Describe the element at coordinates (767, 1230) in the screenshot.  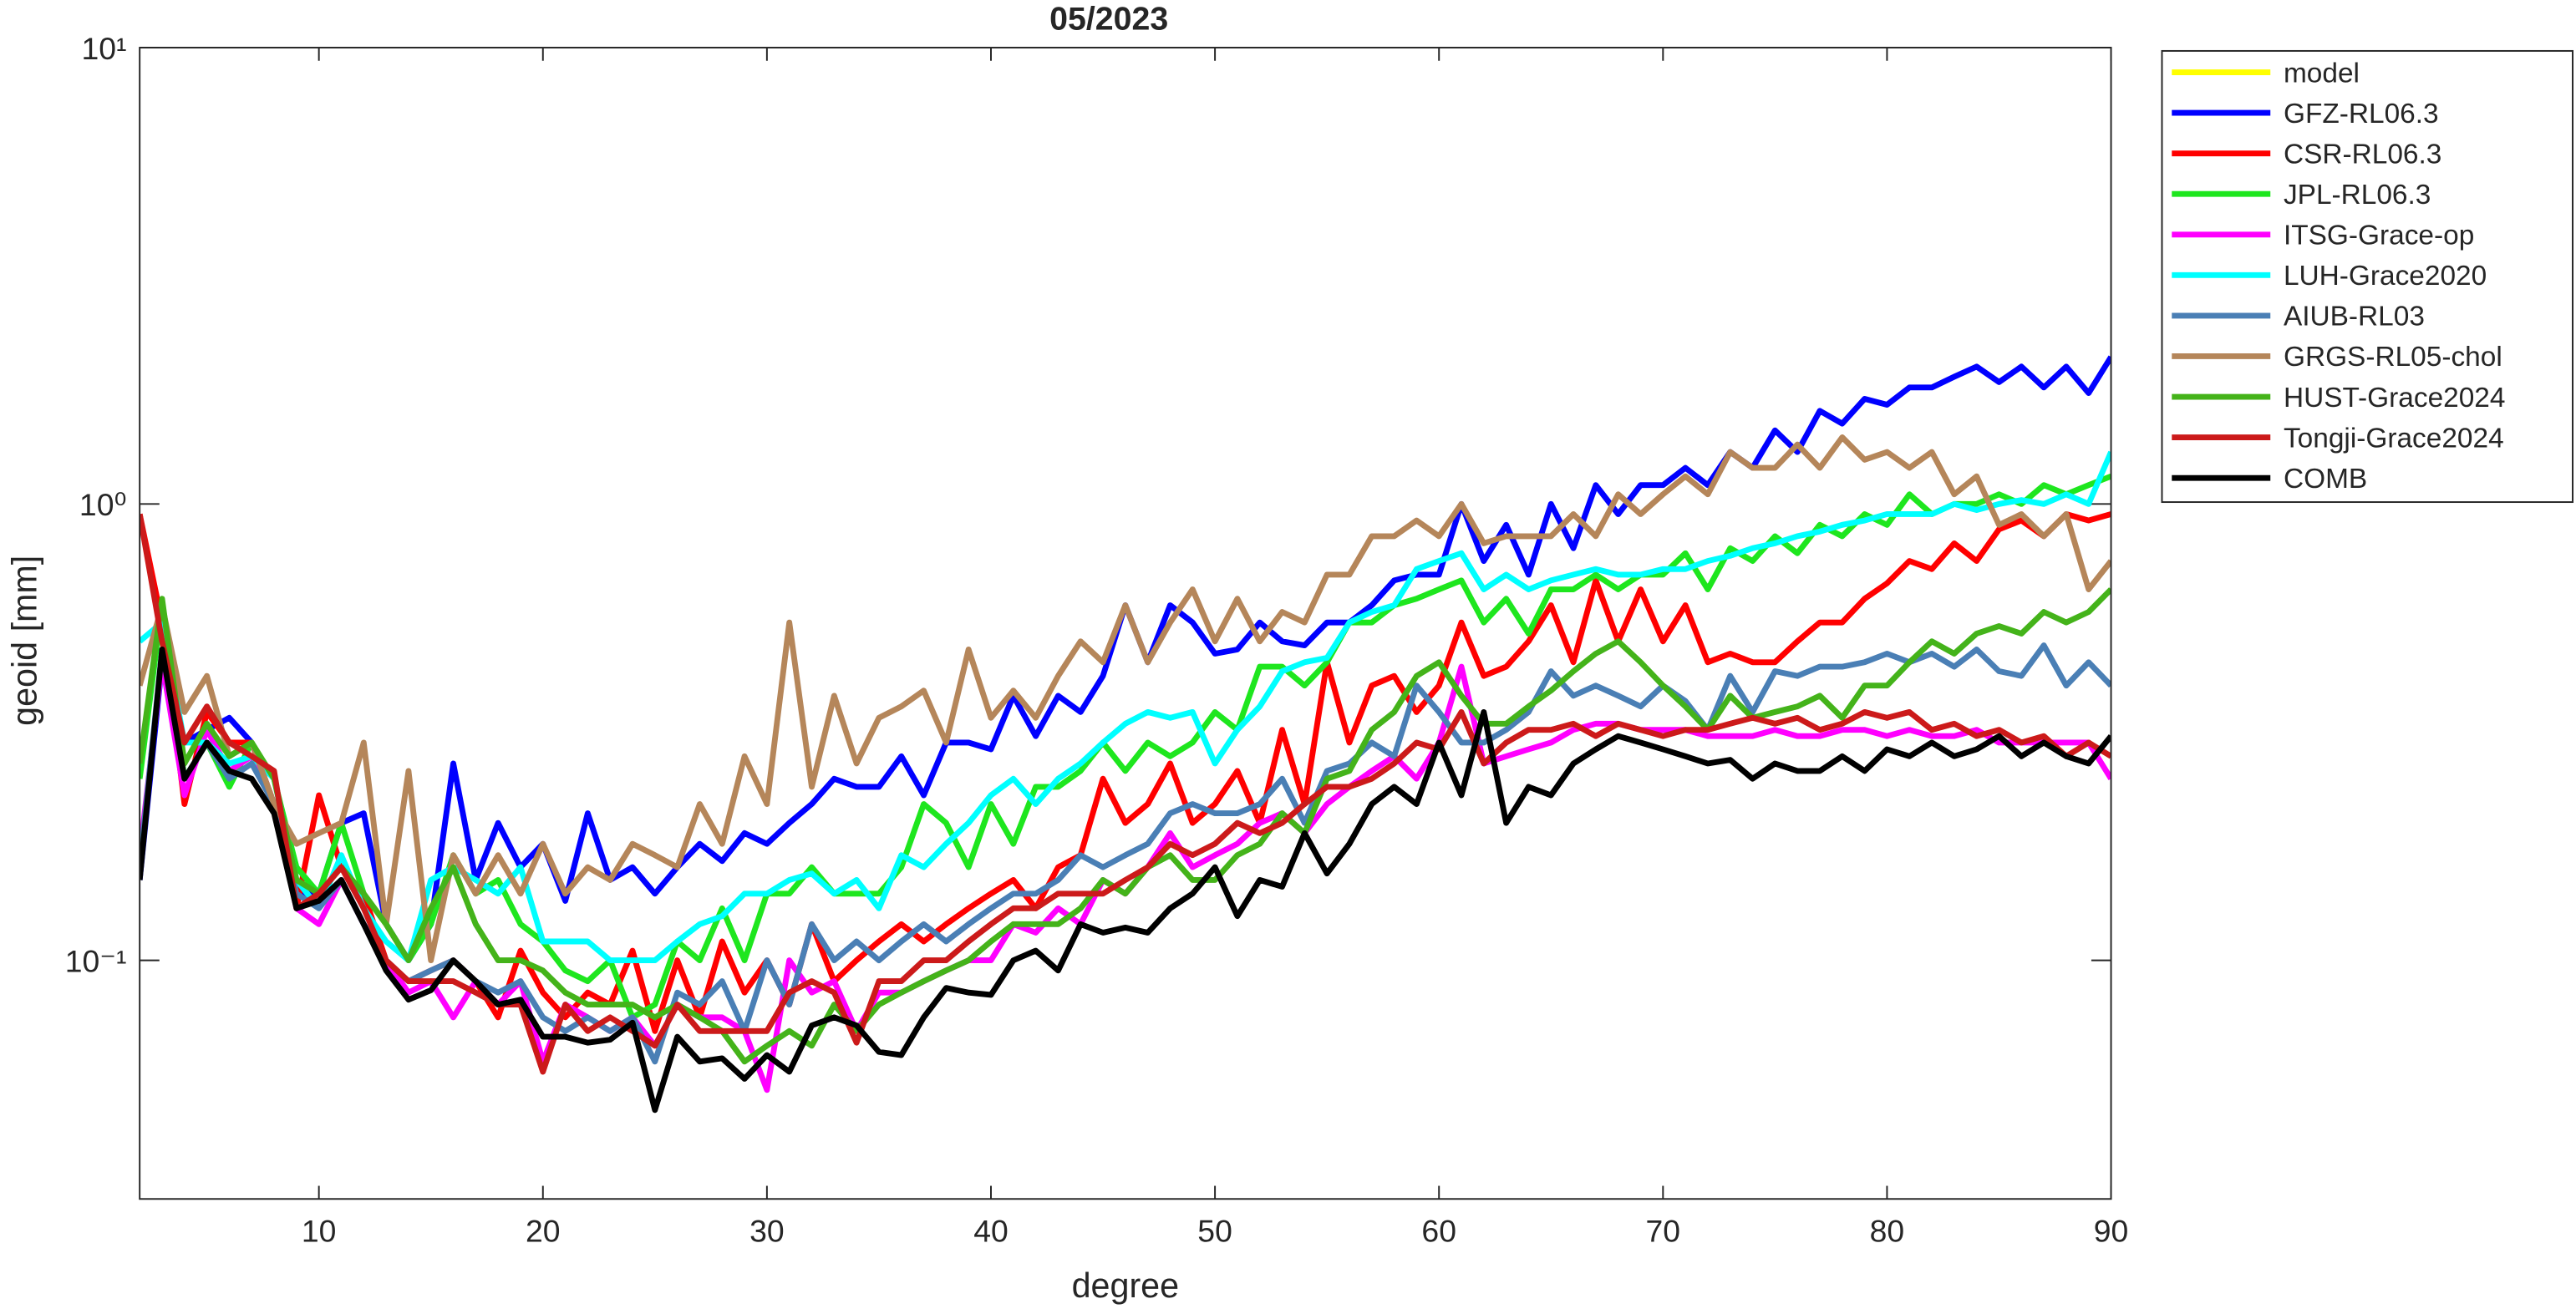
I see `x-tick-label: 30` at that location.